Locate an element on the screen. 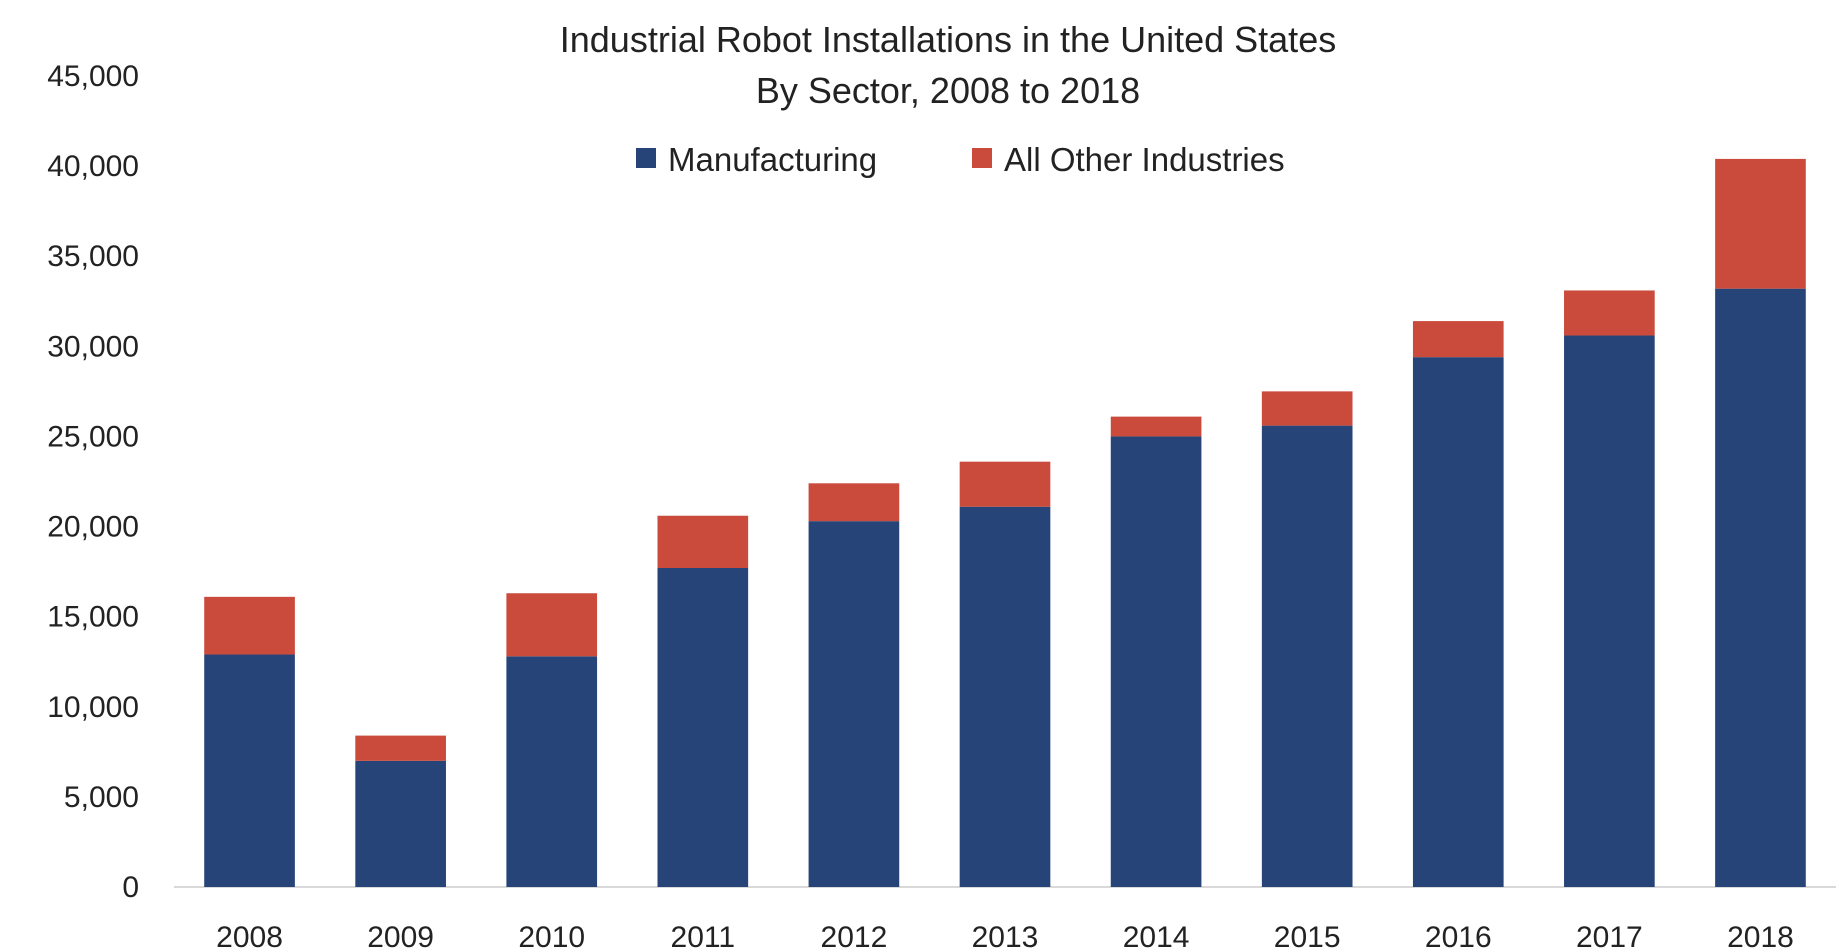  y-tick-label: 25,000 is located at coordinates (93, 436).